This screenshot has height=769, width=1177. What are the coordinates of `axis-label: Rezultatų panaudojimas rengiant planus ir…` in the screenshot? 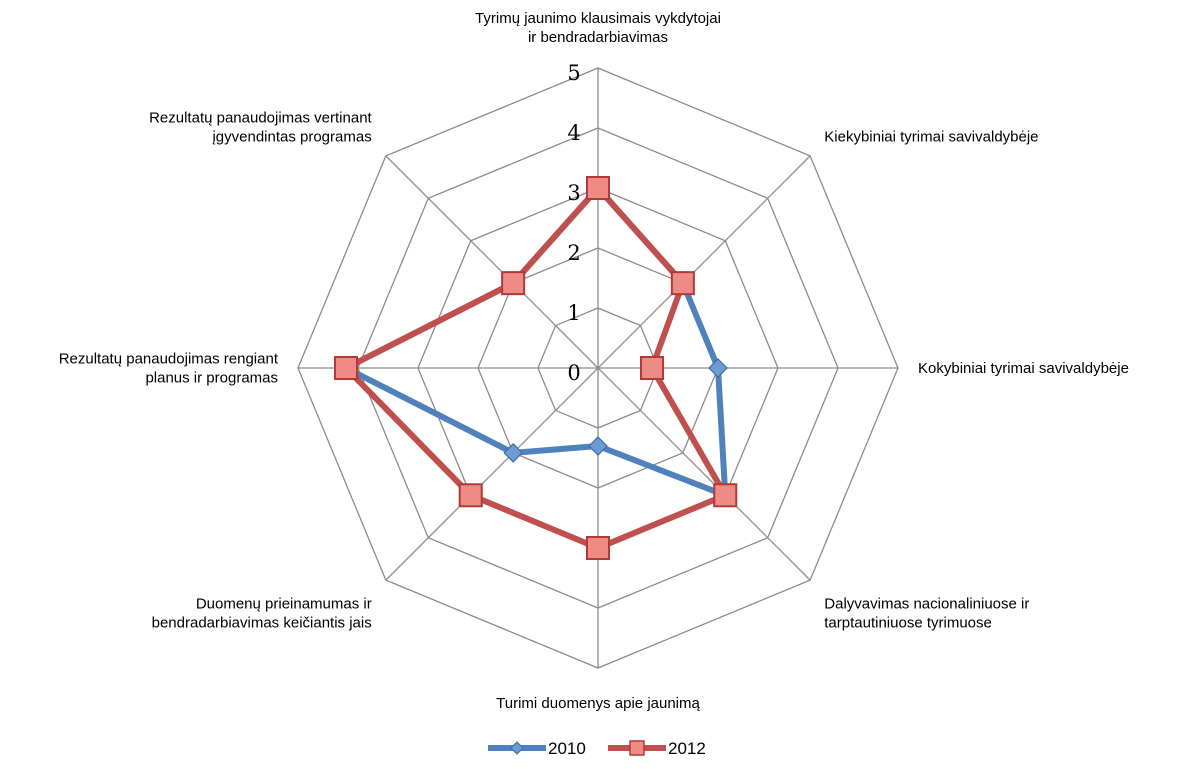 It's located at (169, 369).